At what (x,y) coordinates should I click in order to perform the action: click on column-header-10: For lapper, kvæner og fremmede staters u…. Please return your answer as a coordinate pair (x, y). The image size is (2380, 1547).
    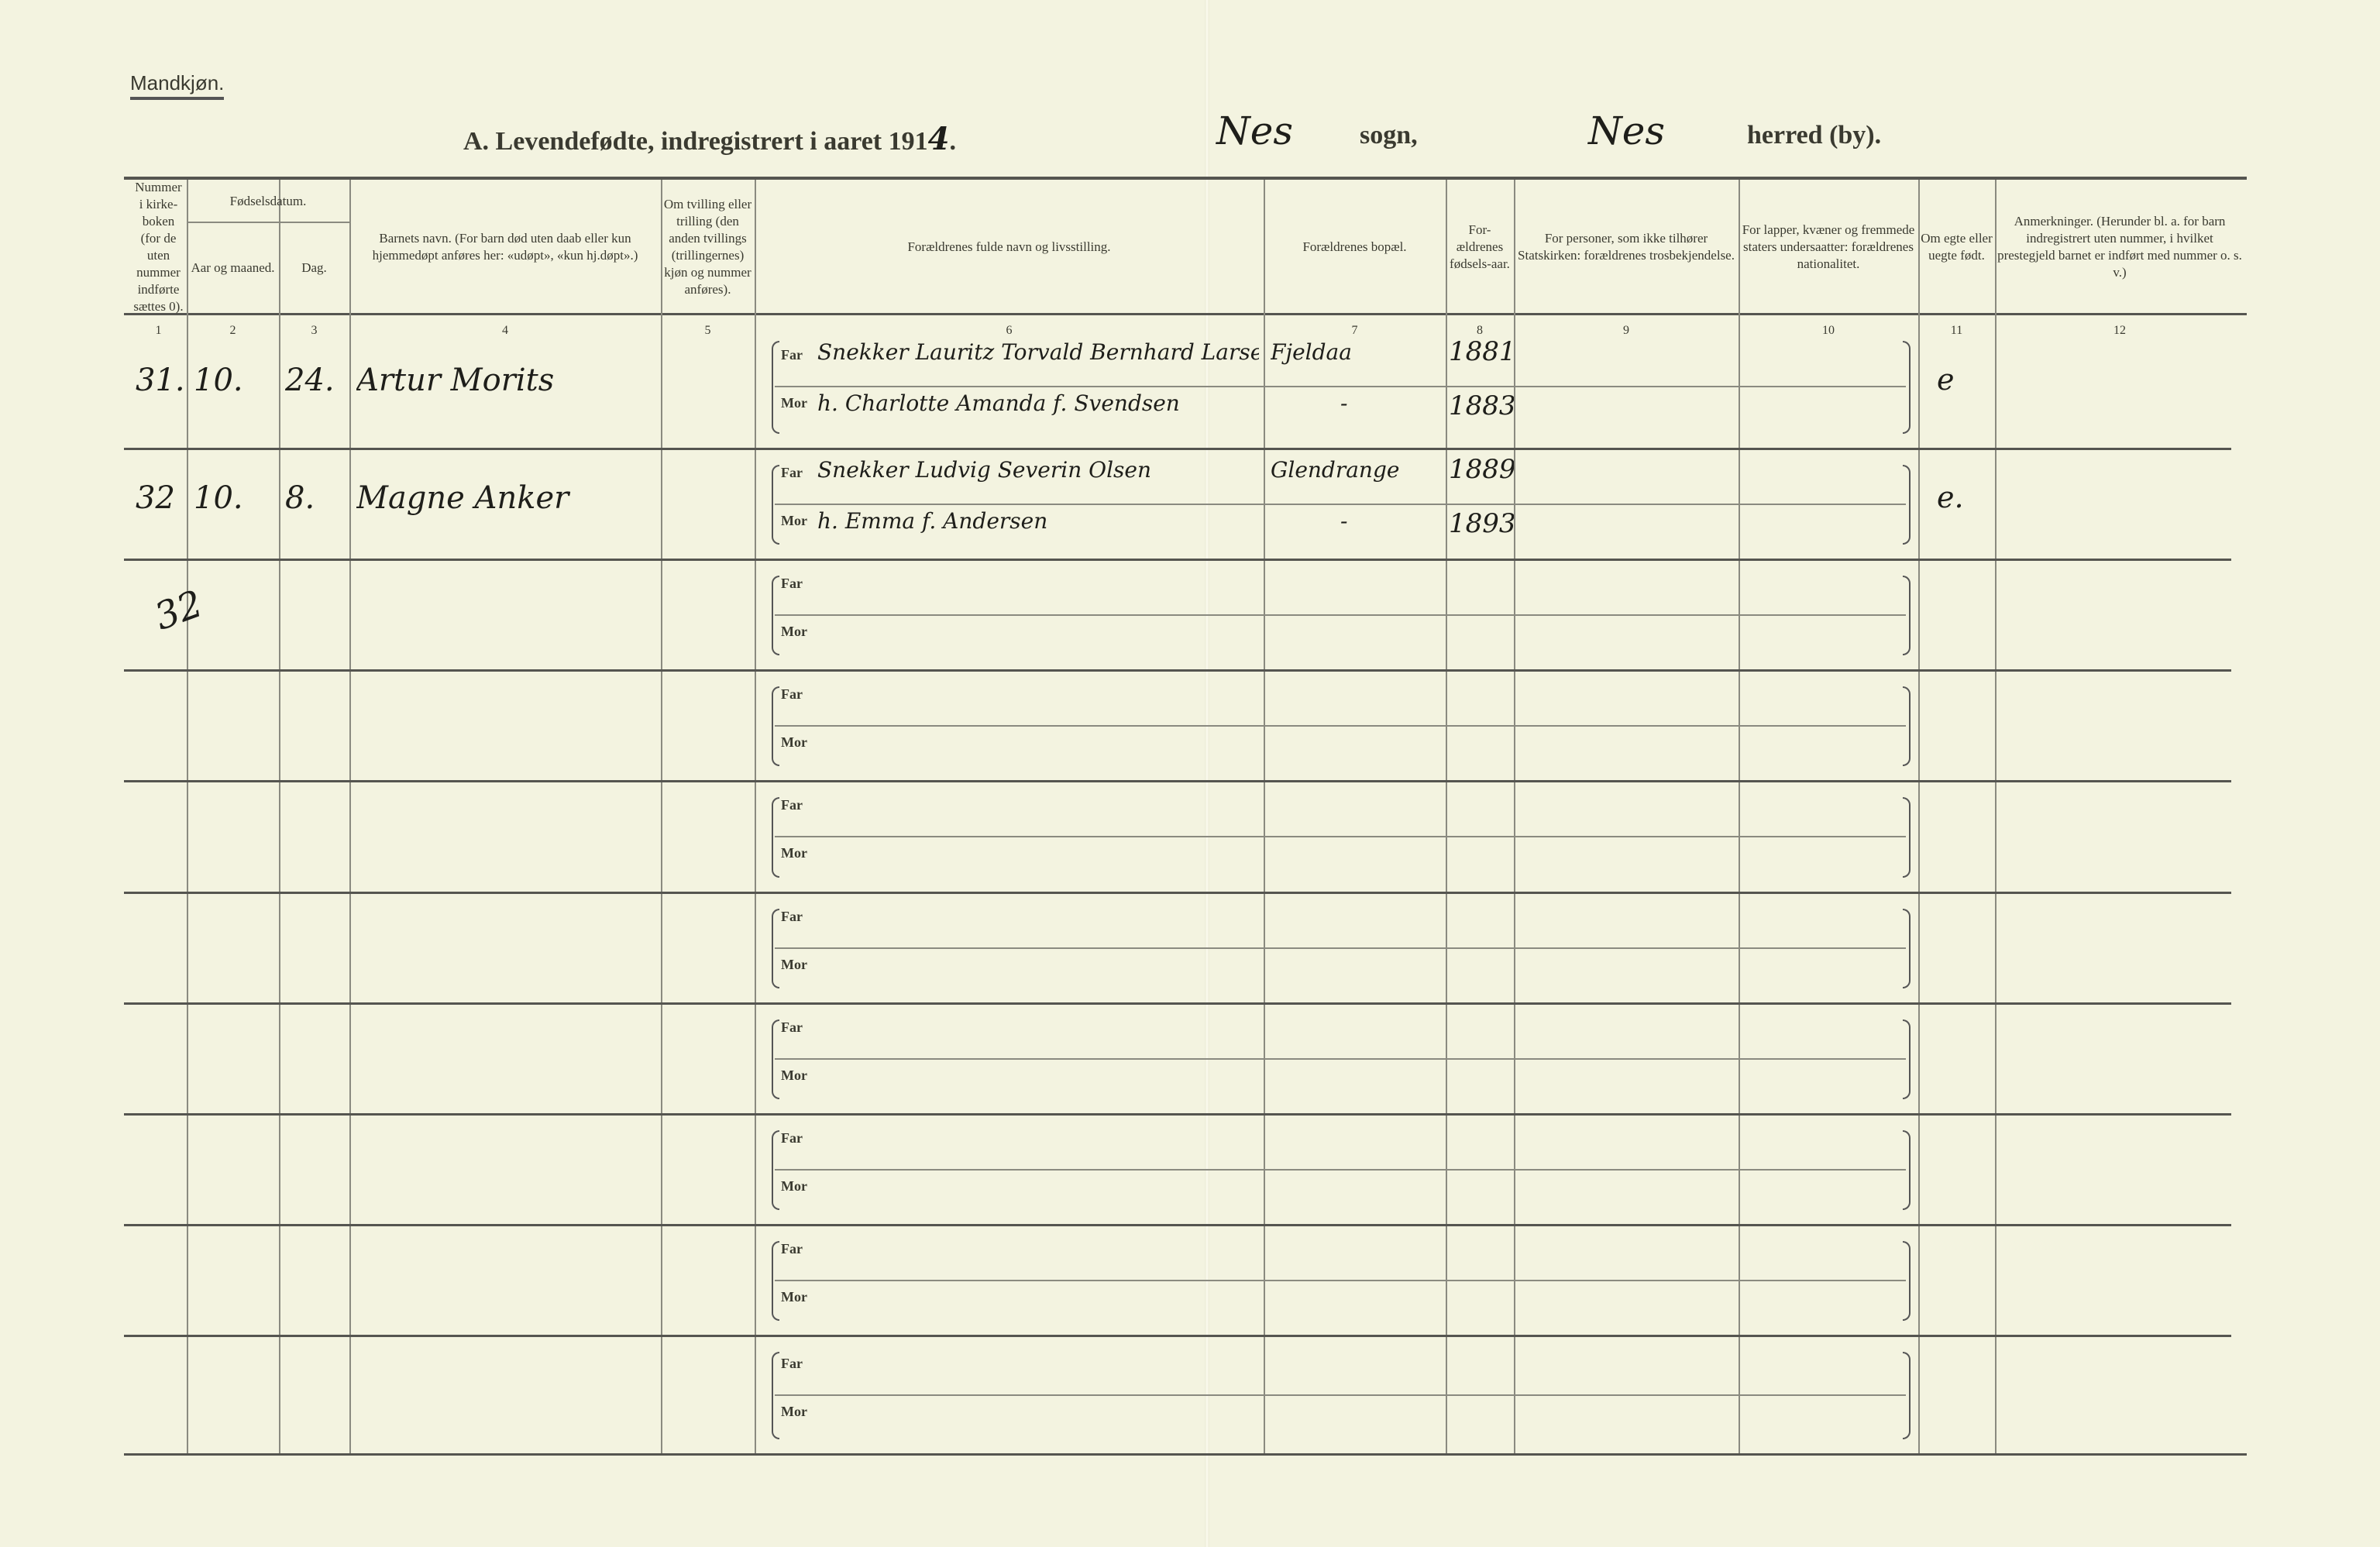
    Looking at the image, I should click on (1829, 246).